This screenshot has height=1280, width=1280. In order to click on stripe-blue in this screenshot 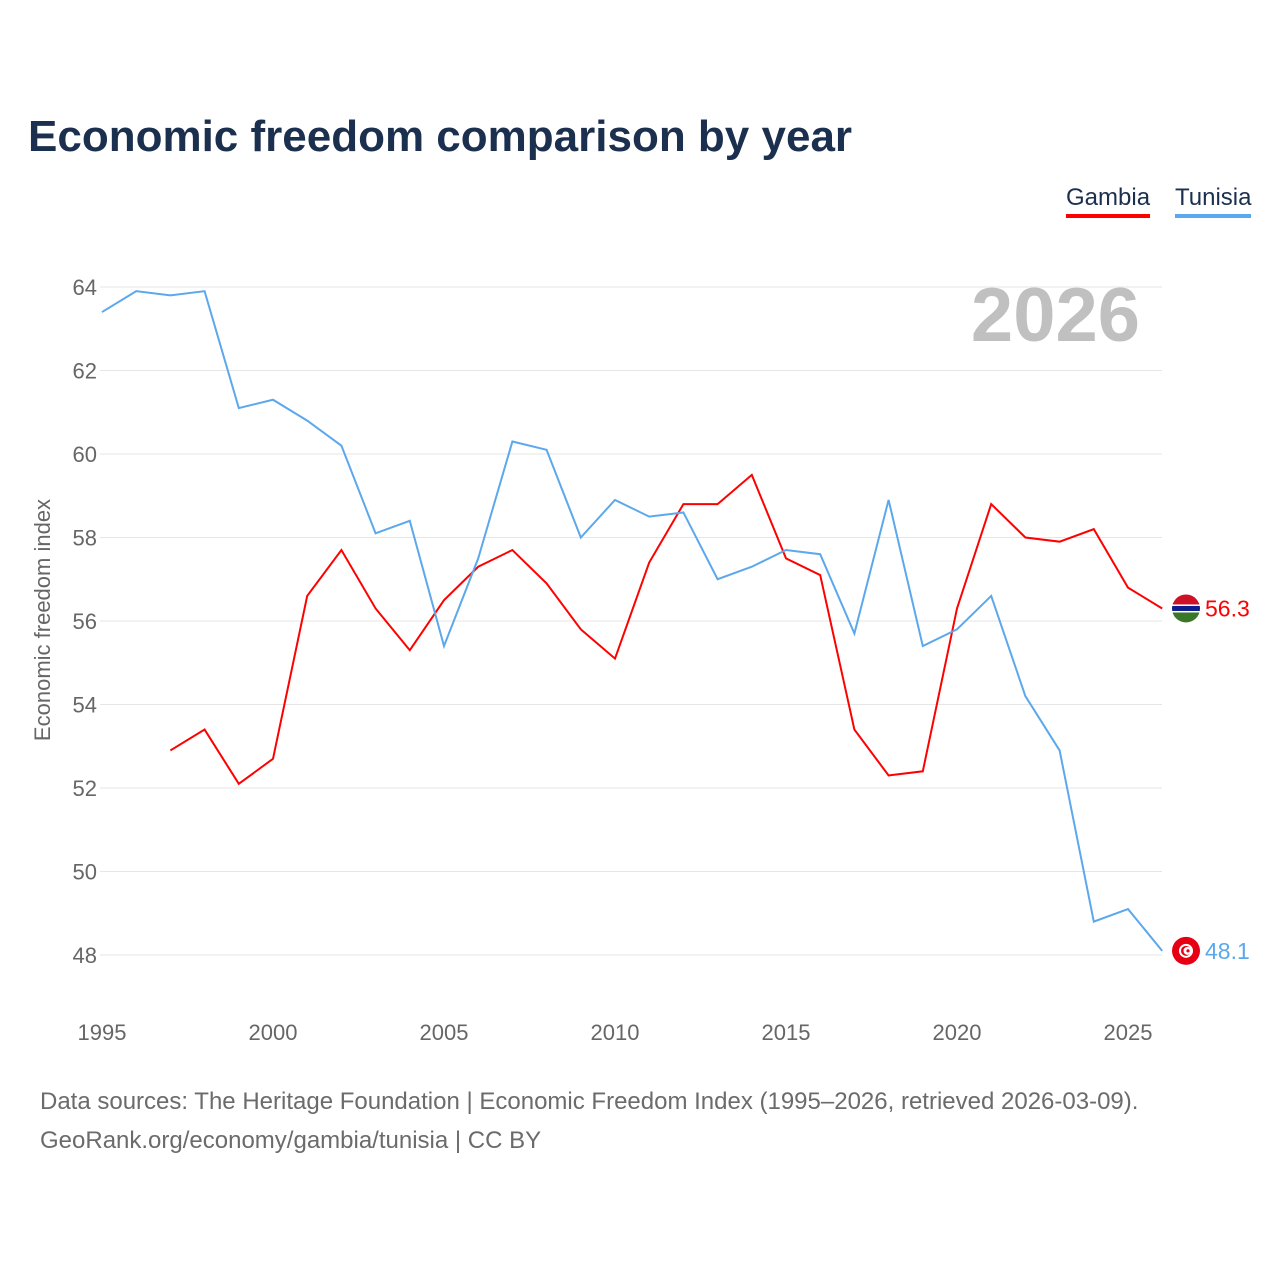, I will do `click(1186, 608)`.